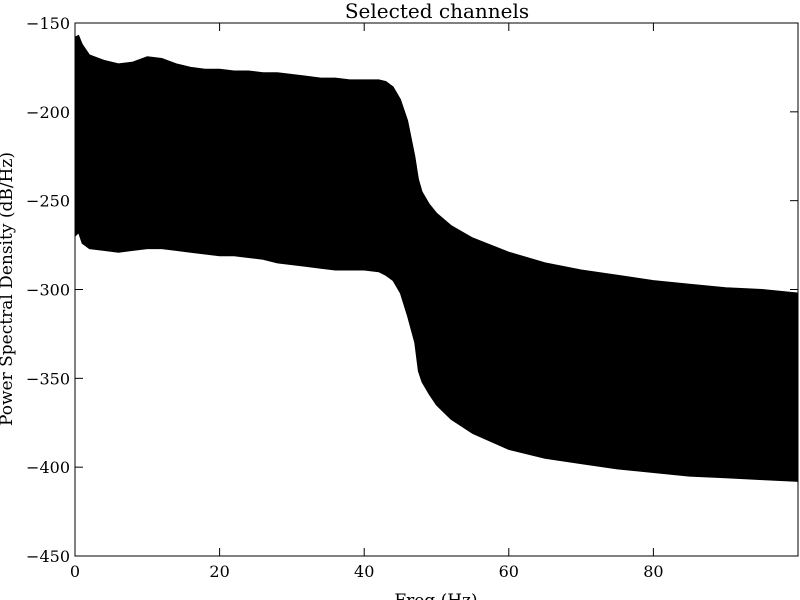 The height and width of the screenshot is (600, 800). What do you see at coordinates (75, 571) in the screenshot?
I see `x-tick-label: 0` at bounding box center [75, 571].